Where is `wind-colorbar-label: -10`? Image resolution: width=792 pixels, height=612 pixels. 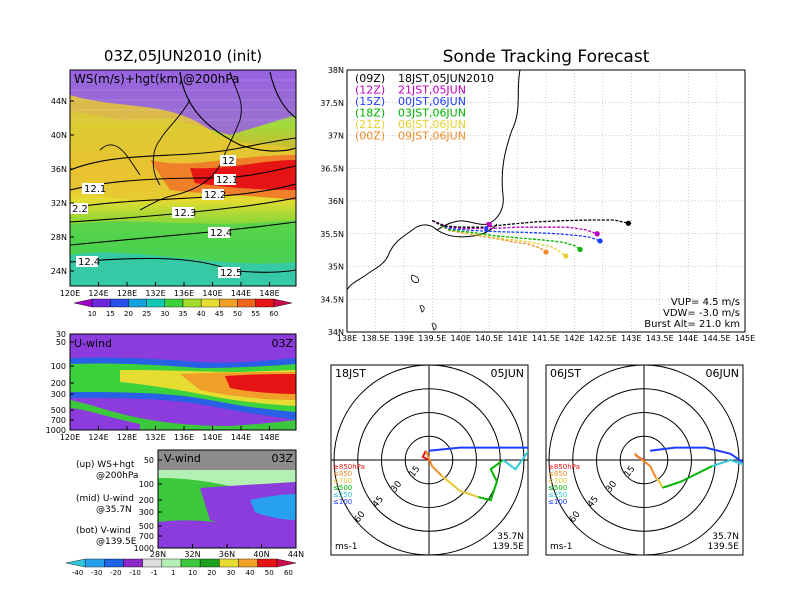 wind-colorbar-label: -10 is located at coordinates (134, 573).